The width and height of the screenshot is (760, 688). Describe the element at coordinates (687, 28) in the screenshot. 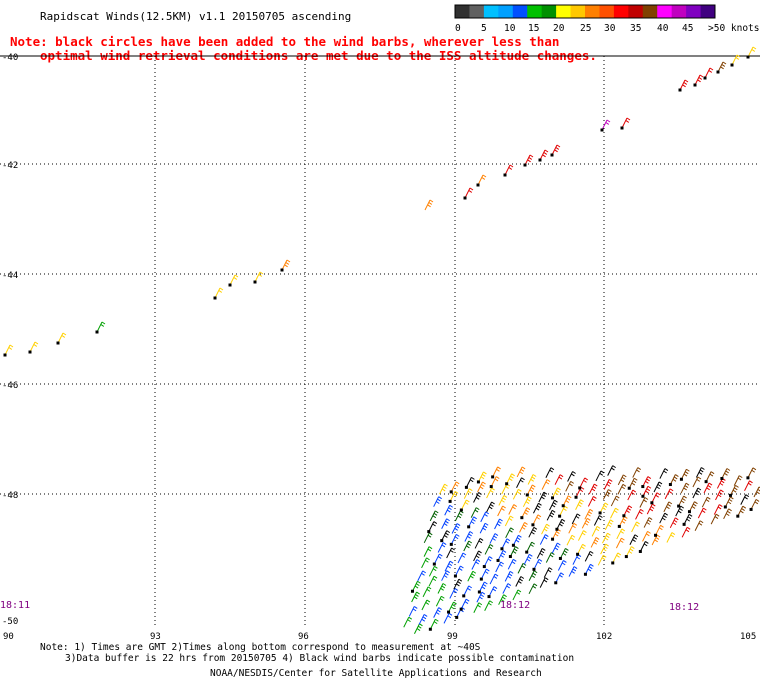

I see `legend-label: 45` at that location.